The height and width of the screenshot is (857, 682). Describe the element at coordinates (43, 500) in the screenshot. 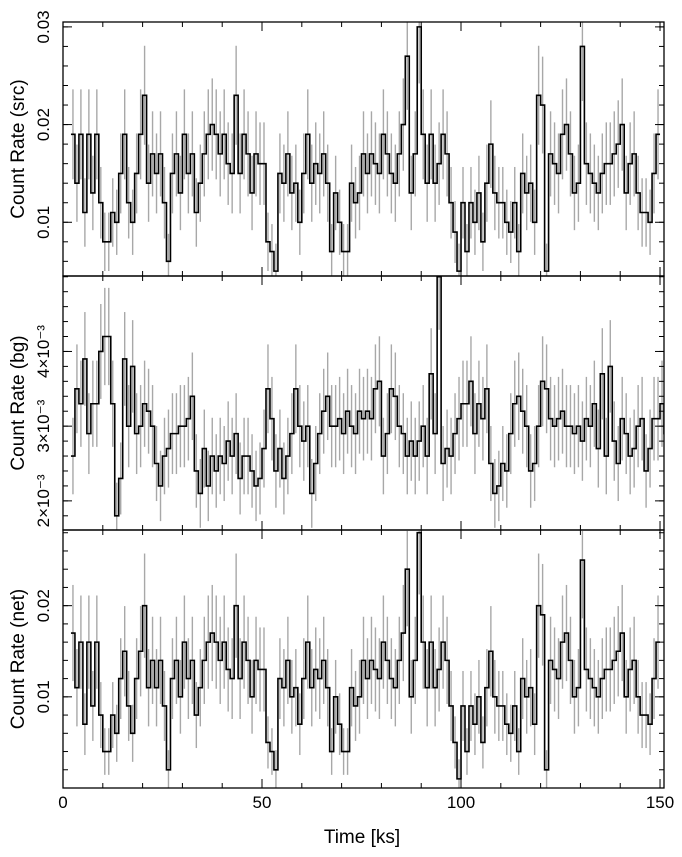

I see `y-tick-label: 2×10⁻³` at that location.